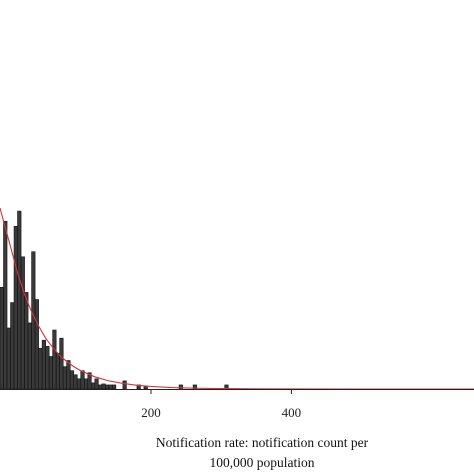 The height and width of the screenshot is (474, 474). What do you see at coordinates (151, 412) in the screenshot?
I see `x-axis-tick-label: 200` at bounding box center [151, 412].